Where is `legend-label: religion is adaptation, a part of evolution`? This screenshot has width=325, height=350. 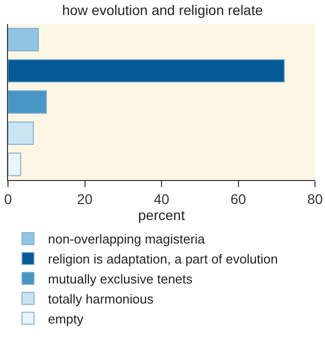 legend-label: religion is adaptation, a part of evolution is located at coordinates (163, 259).